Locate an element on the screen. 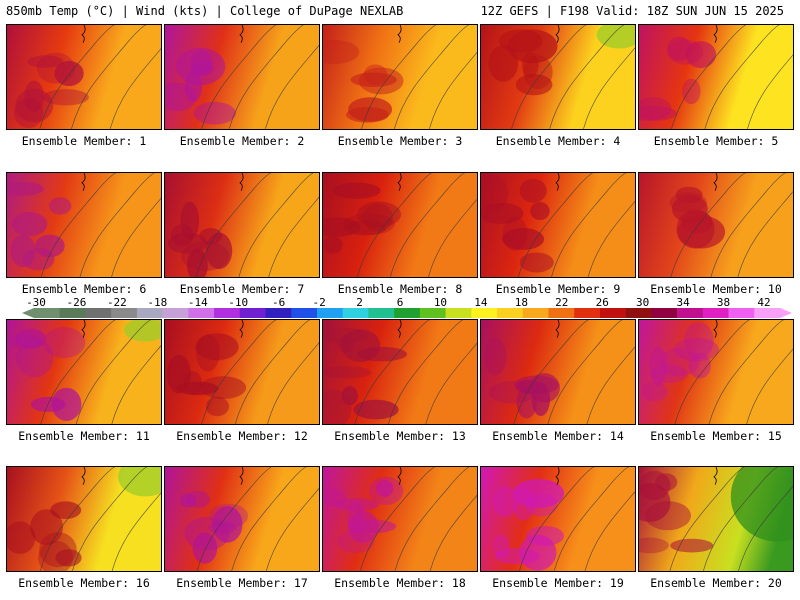 Image resolution: width=800 pixels, height=600 pixels. colorbar-tick-label: 18 is located at coordinates (521, 302).